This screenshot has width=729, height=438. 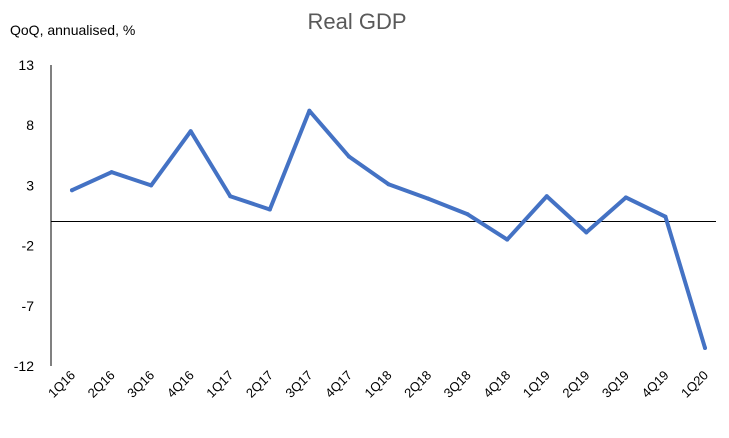 I want to click on x-tick-label: 1Q20, so click(x=694, y=384).